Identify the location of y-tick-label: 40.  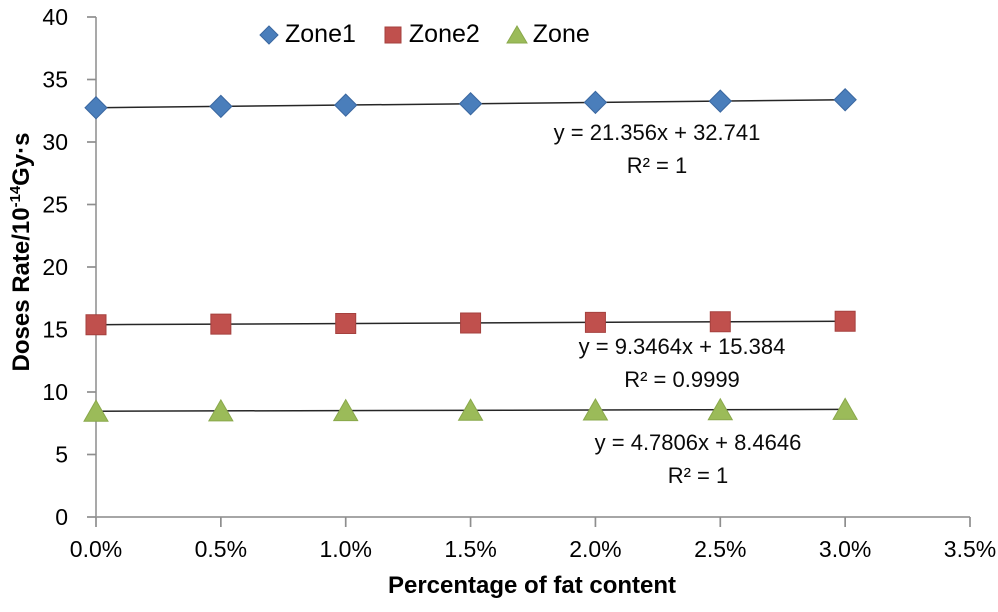
(55, 17).